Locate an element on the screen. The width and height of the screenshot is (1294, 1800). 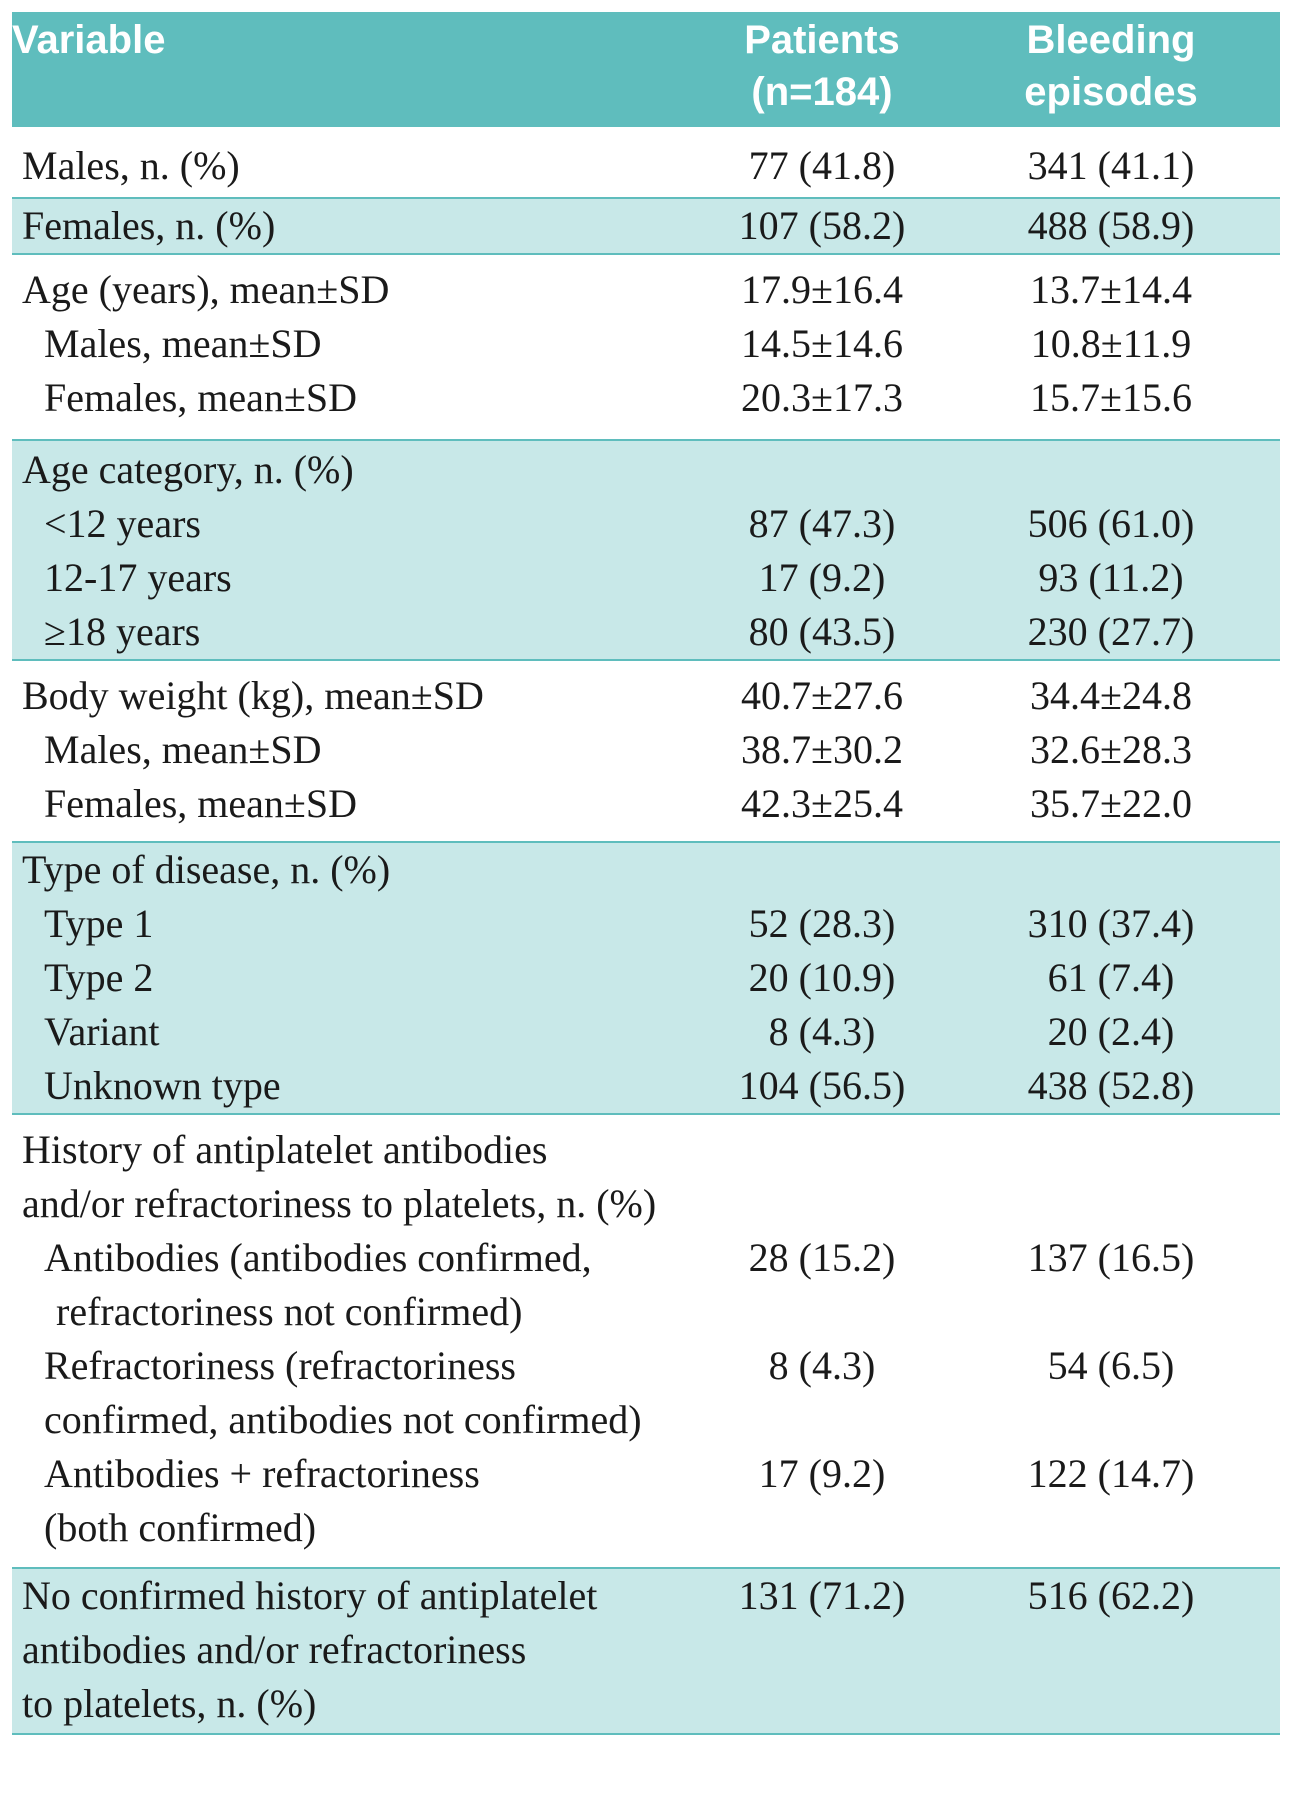
table-row: Males, n. (%) 77 (41.8) 341 (41.1) is located at coordinates (646, 166).